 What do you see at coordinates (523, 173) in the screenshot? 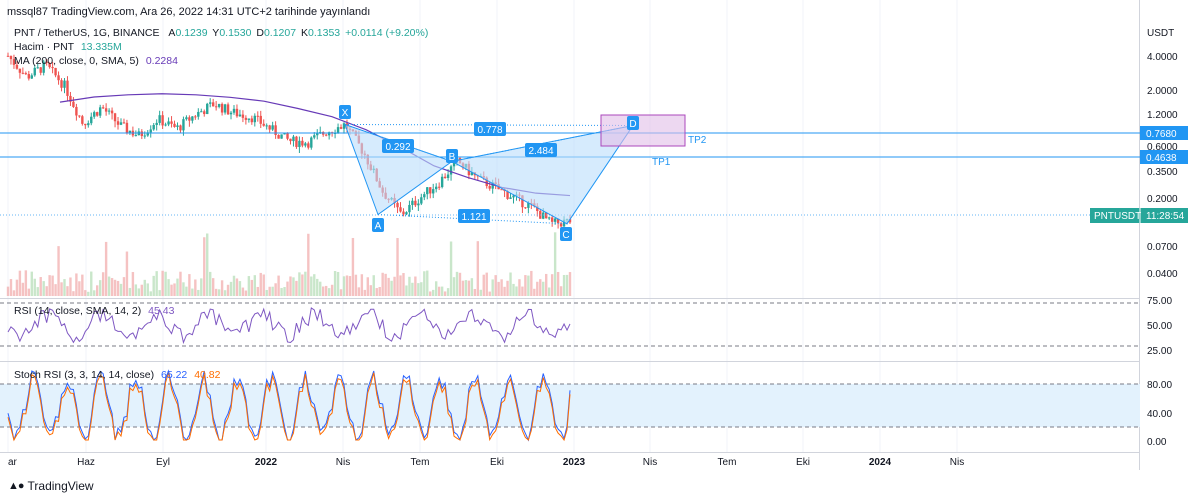
I see `xabcd-pattern: X A B C D 0.292 0.778 2.484 1.121 TP1 TP2` at bounding box center [523, 173].